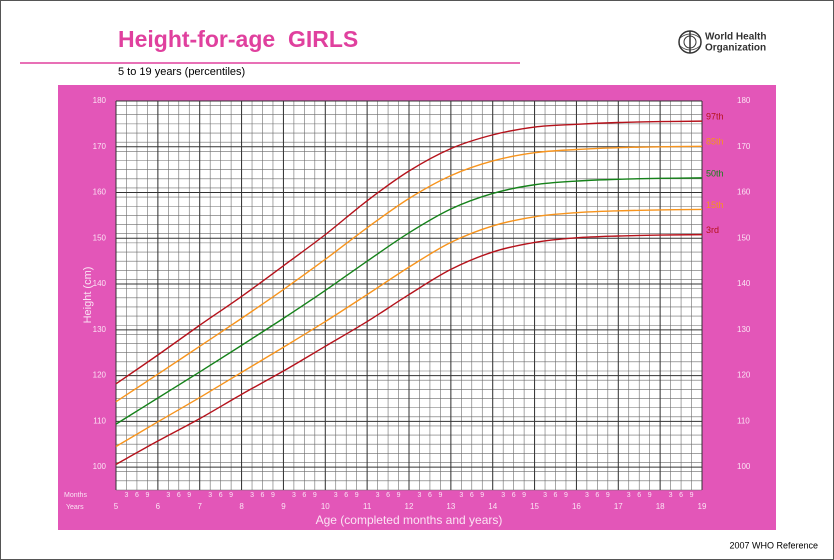  I want to click on x-tick-label: 11, so click(367, 506).